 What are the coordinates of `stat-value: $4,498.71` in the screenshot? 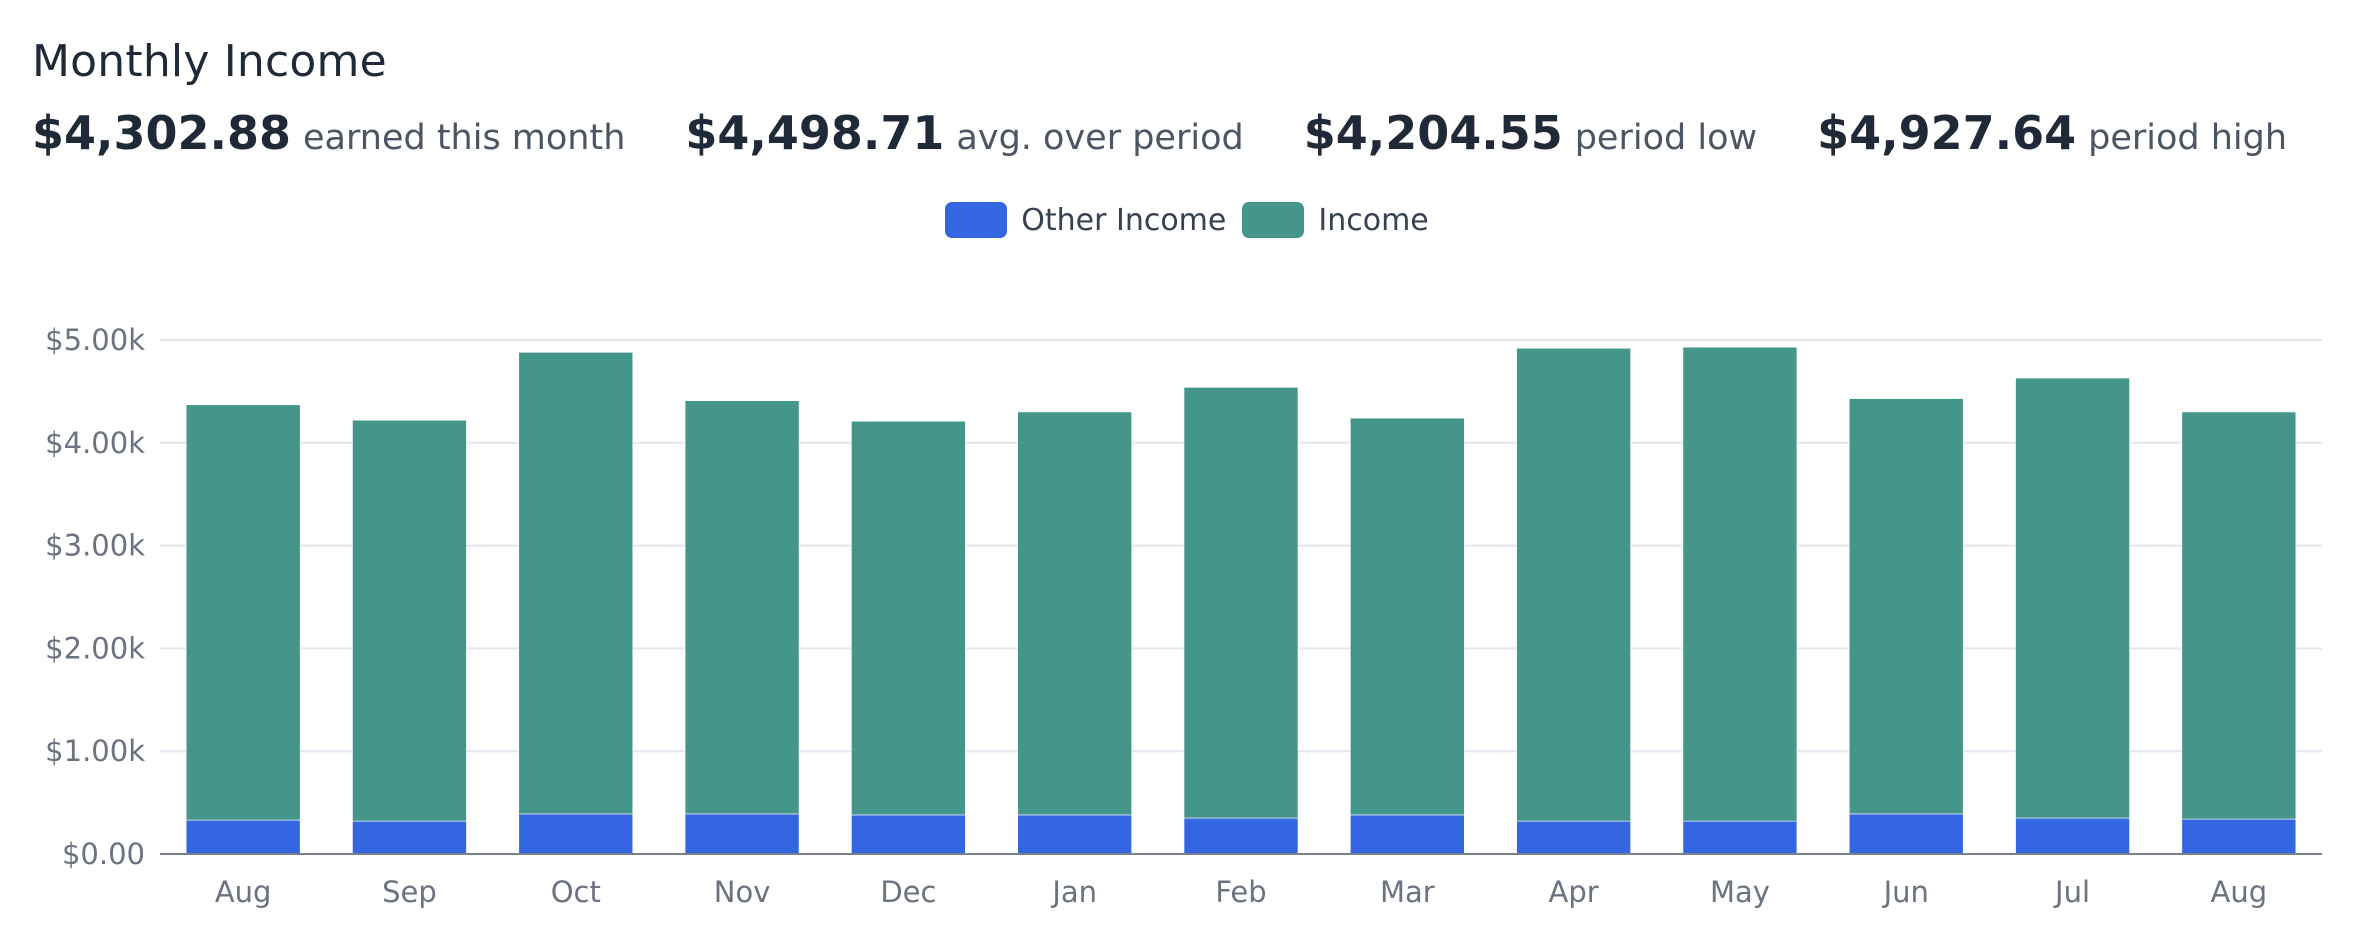 It's located at (815, 133).